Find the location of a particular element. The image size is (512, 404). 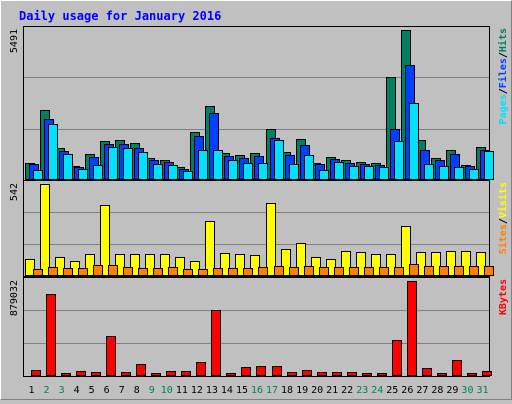

x-tick-label: 7 is located at coordinates (122, 390).